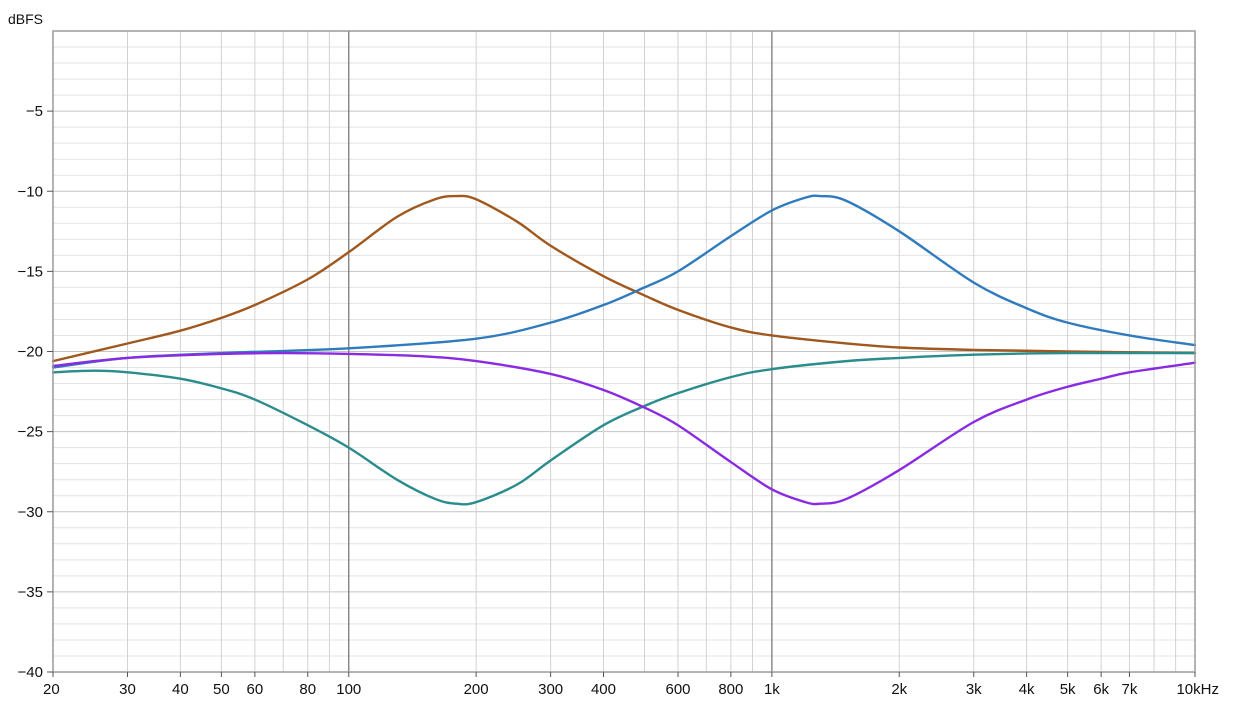 This screenshot has width=1233, height=703. Describe the element at coordinates (1197, 689) in the screenshot. I see `x-tick-label: 10kHz` at that location.